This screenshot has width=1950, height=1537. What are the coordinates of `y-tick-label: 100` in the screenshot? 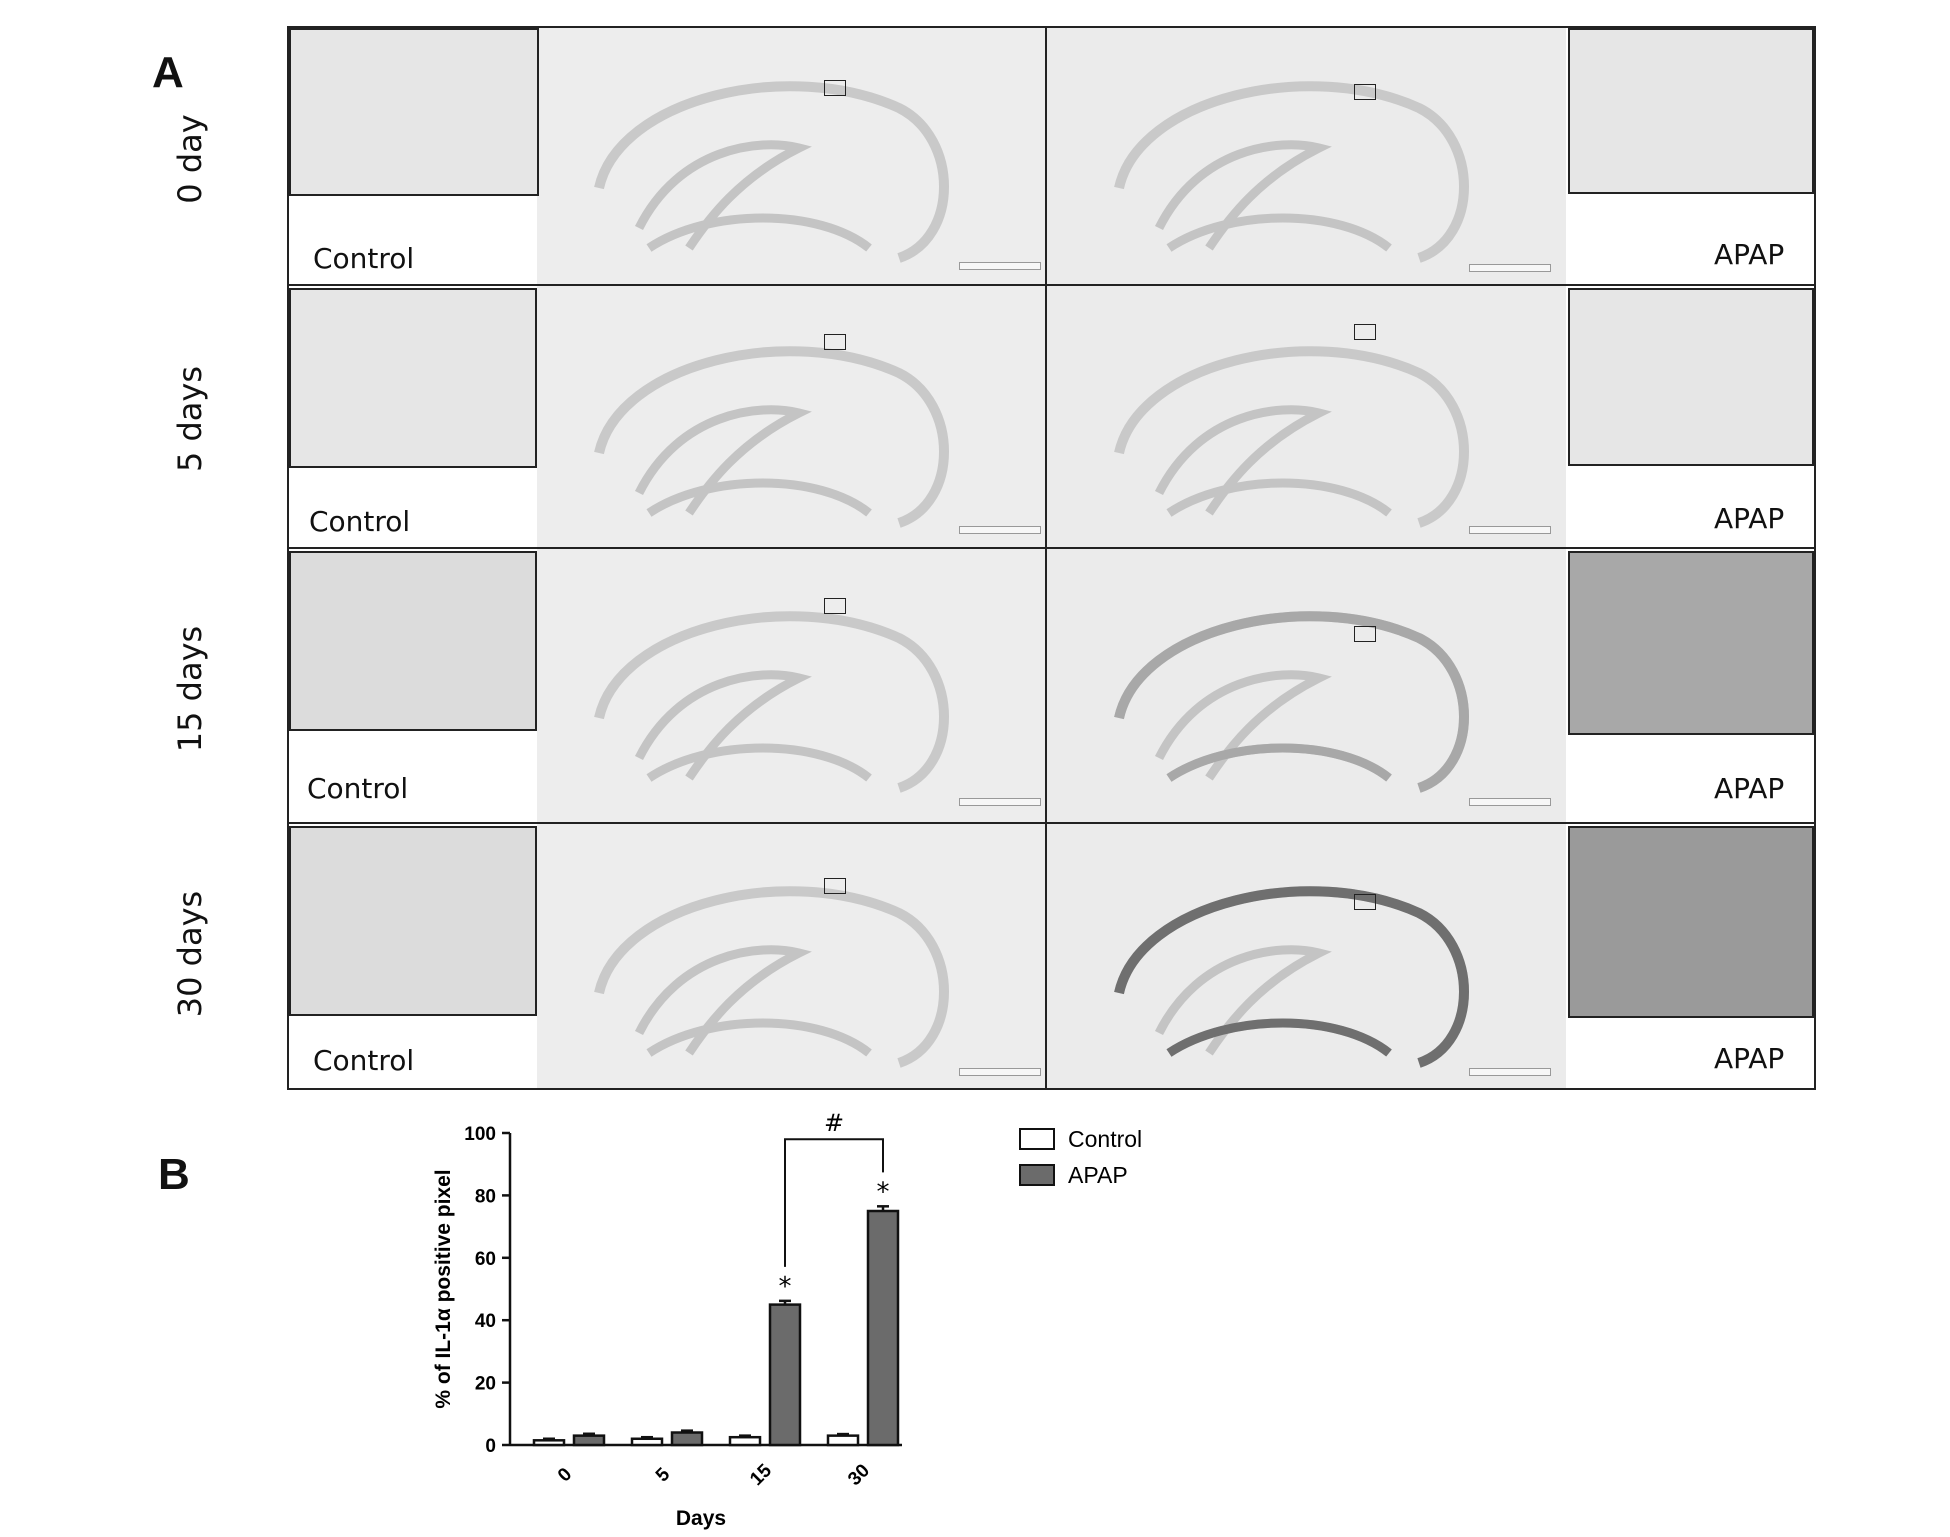 It's located at (480, 1134).